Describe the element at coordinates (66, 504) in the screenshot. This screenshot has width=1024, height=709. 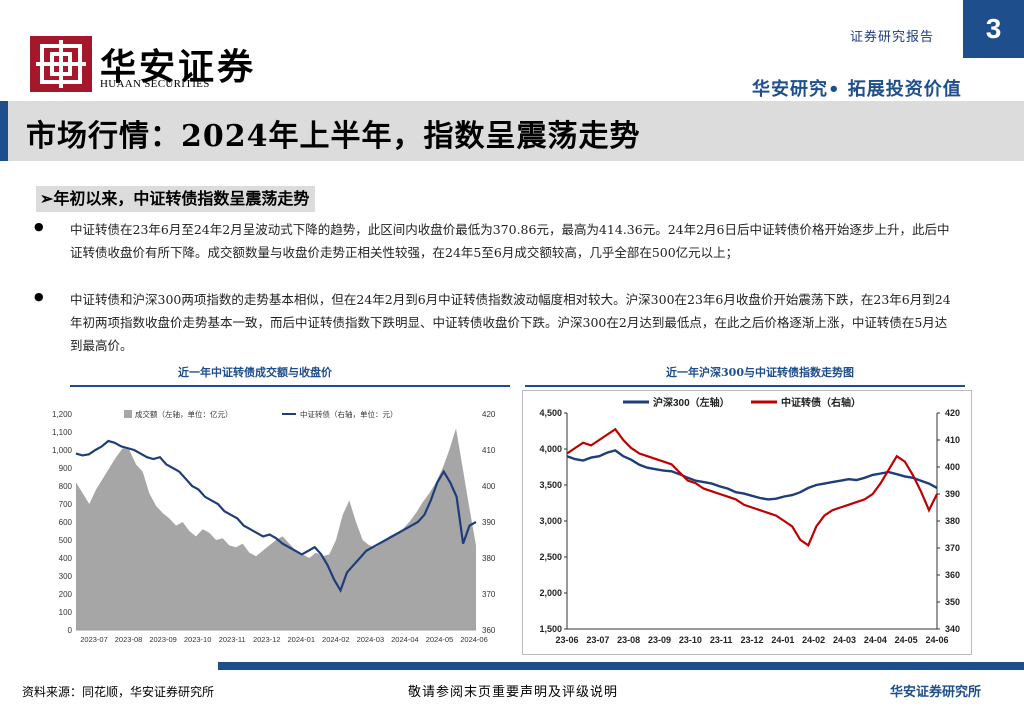
I see `y-left-tick-label: 700` at that location.